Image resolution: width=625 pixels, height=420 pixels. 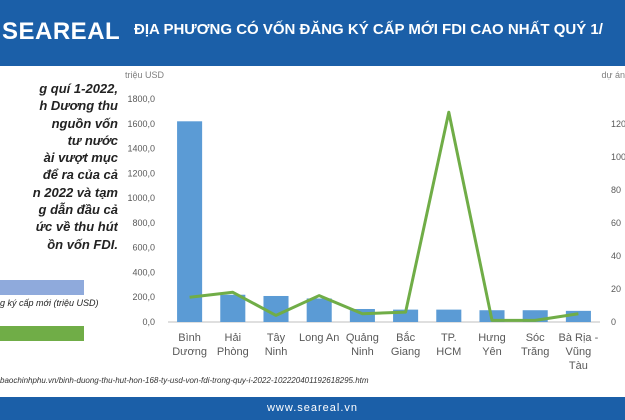 I want to click on x-tick-label: Bà Rịa -, so click(x=579, y=338).